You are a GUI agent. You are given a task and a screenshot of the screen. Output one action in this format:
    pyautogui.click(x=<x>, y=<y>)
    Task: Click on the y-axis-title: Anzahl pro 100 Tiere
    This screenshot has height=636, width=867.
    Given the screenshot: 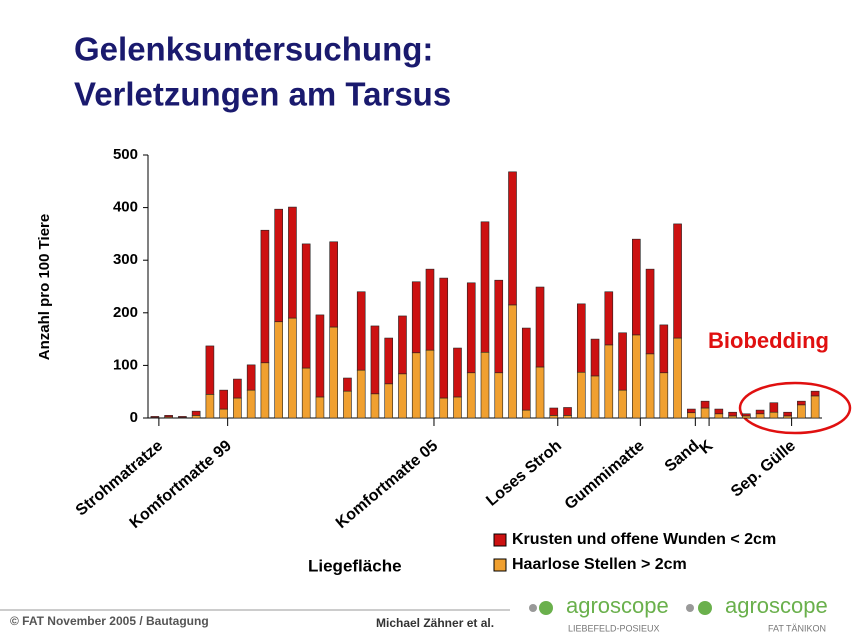 What is the action you would take?
    pyautogui.click(x=44, y=287)
    